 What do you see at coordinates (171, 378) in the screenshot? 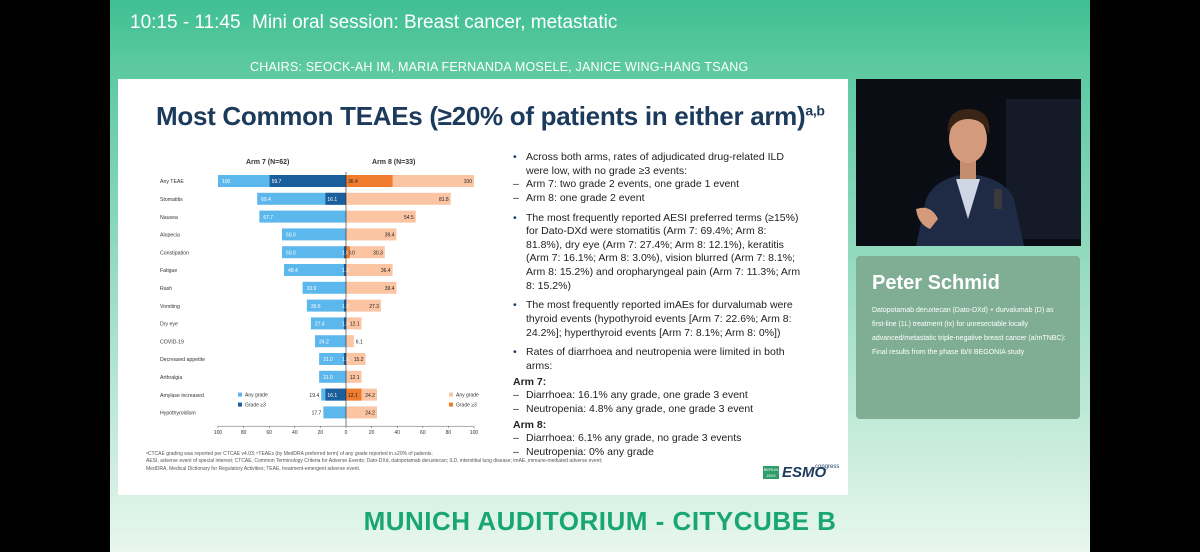
I see `category-label: Arthralgia` at bounding box center [171, 378].